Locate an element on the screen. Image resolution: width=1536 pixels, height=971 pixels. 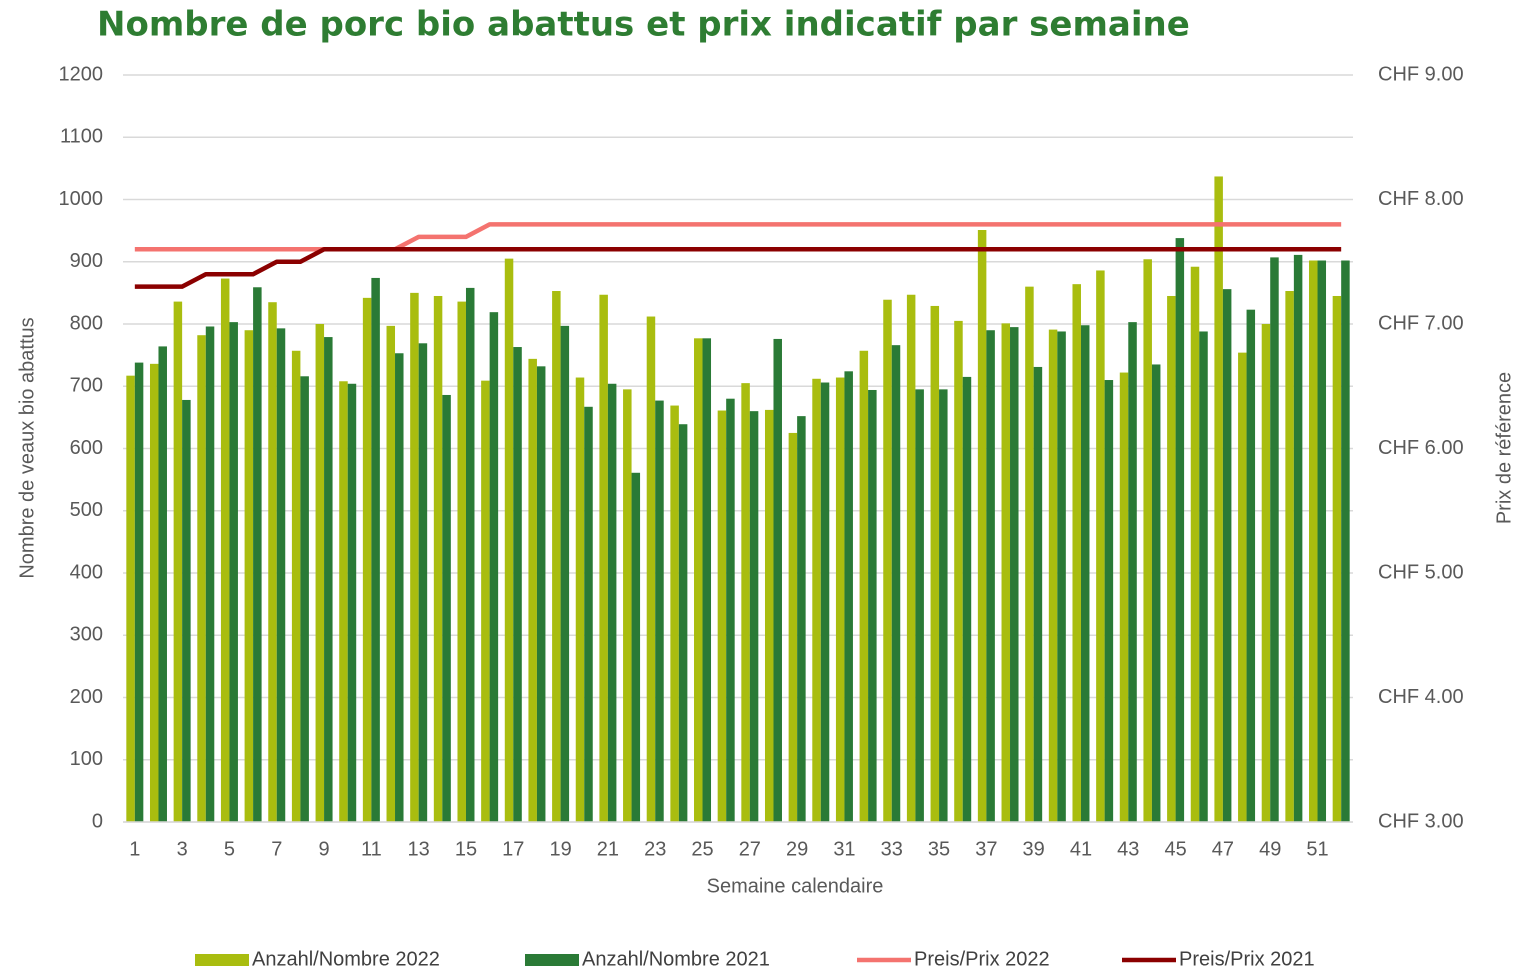
y2-tick-label: CHF 6.00 is located at coordinates (1421, 448).